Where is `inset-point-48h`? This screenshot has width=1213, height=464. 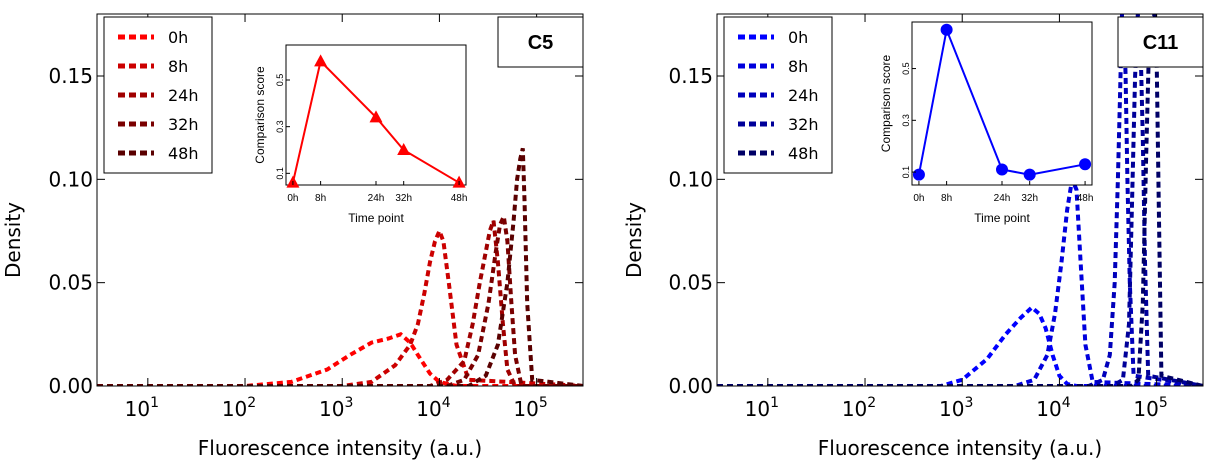
inset-point-48h is located at coordinates (1085, 164).